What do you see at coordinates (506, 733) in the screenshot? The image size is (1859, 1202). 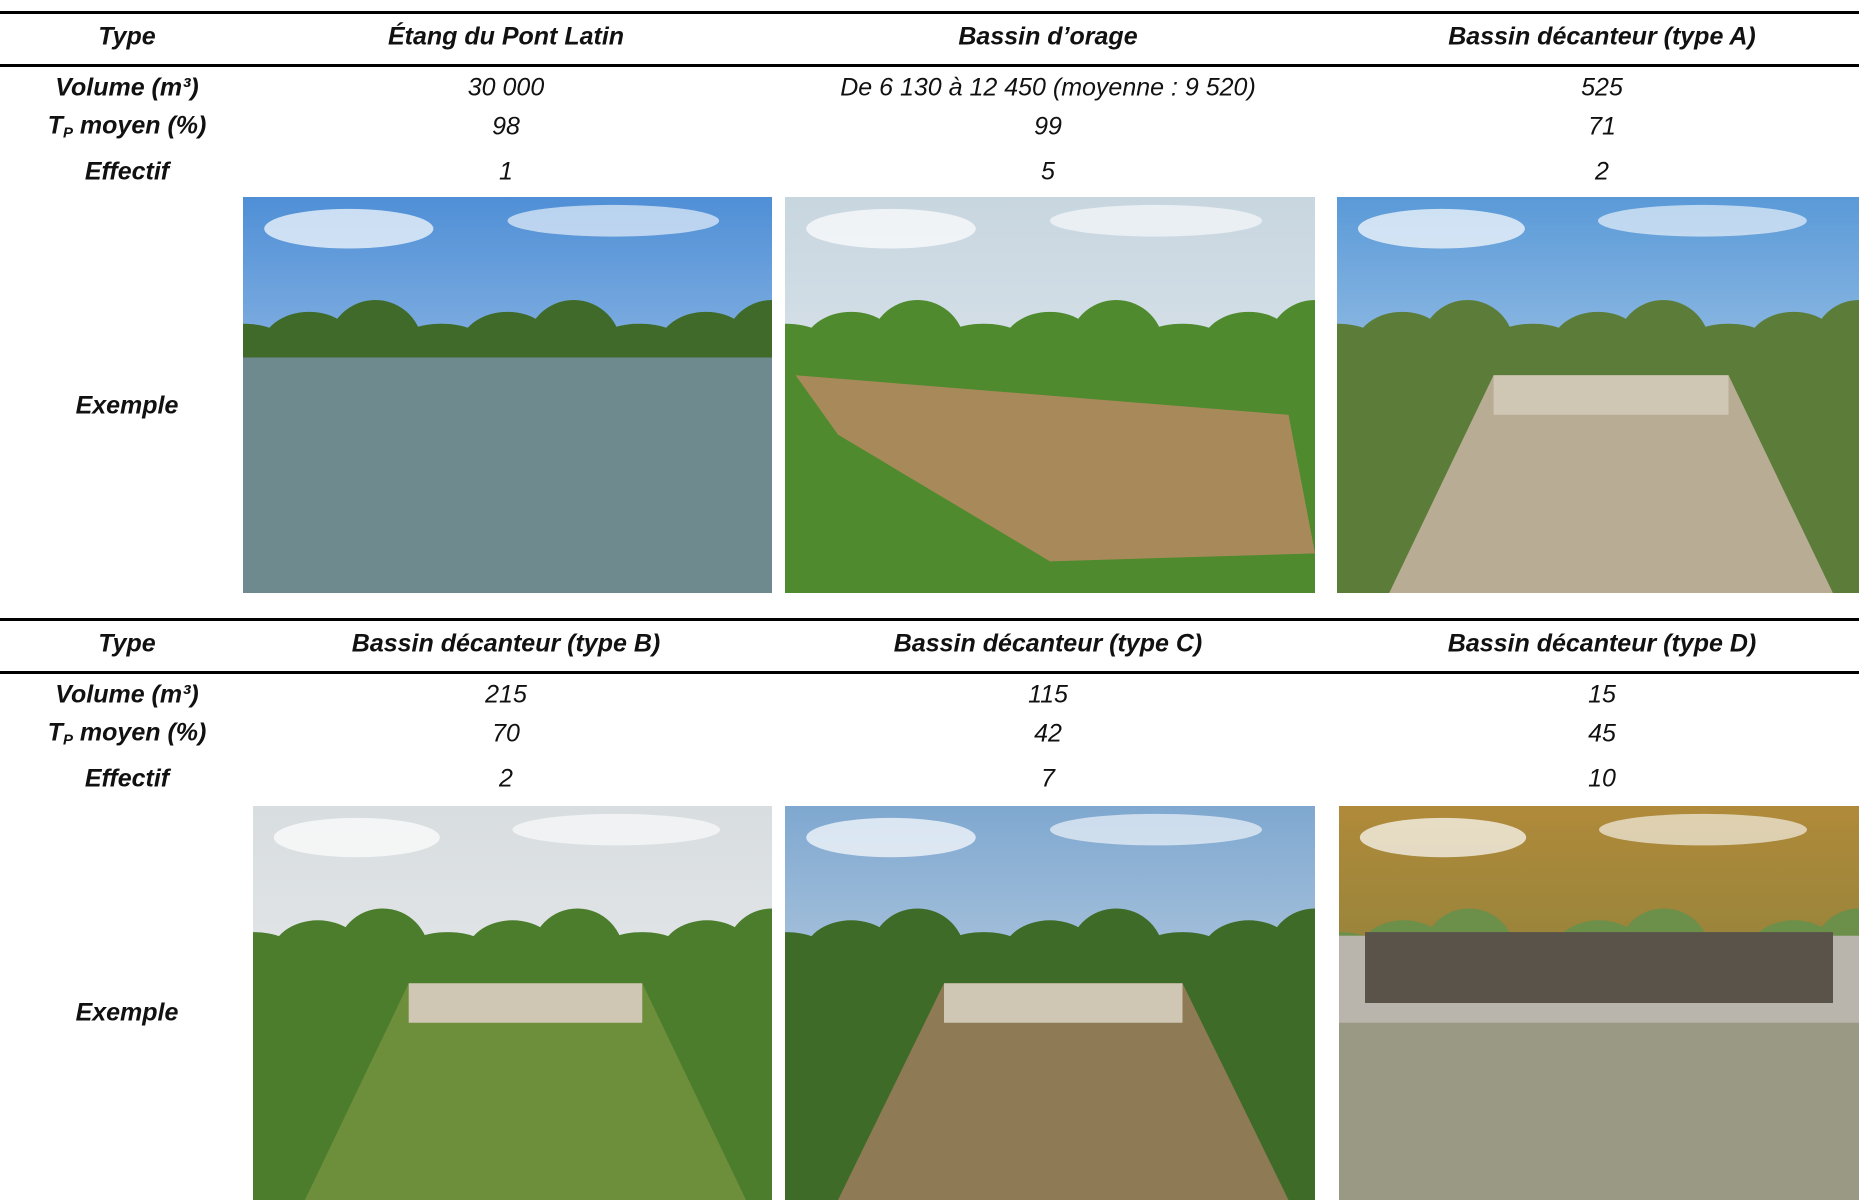 I see `cell: 70` at bounding box center [506, 733].